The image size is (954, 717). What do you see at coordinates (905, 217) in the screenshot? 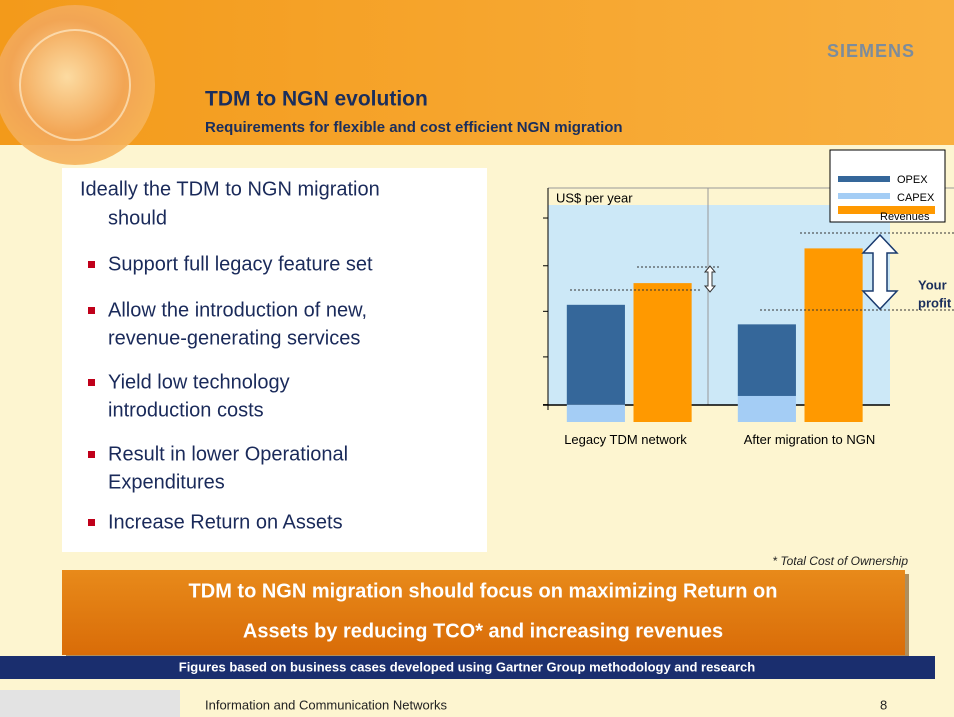
I see `legend-label: Revenues` at bounding box center [905, 217].